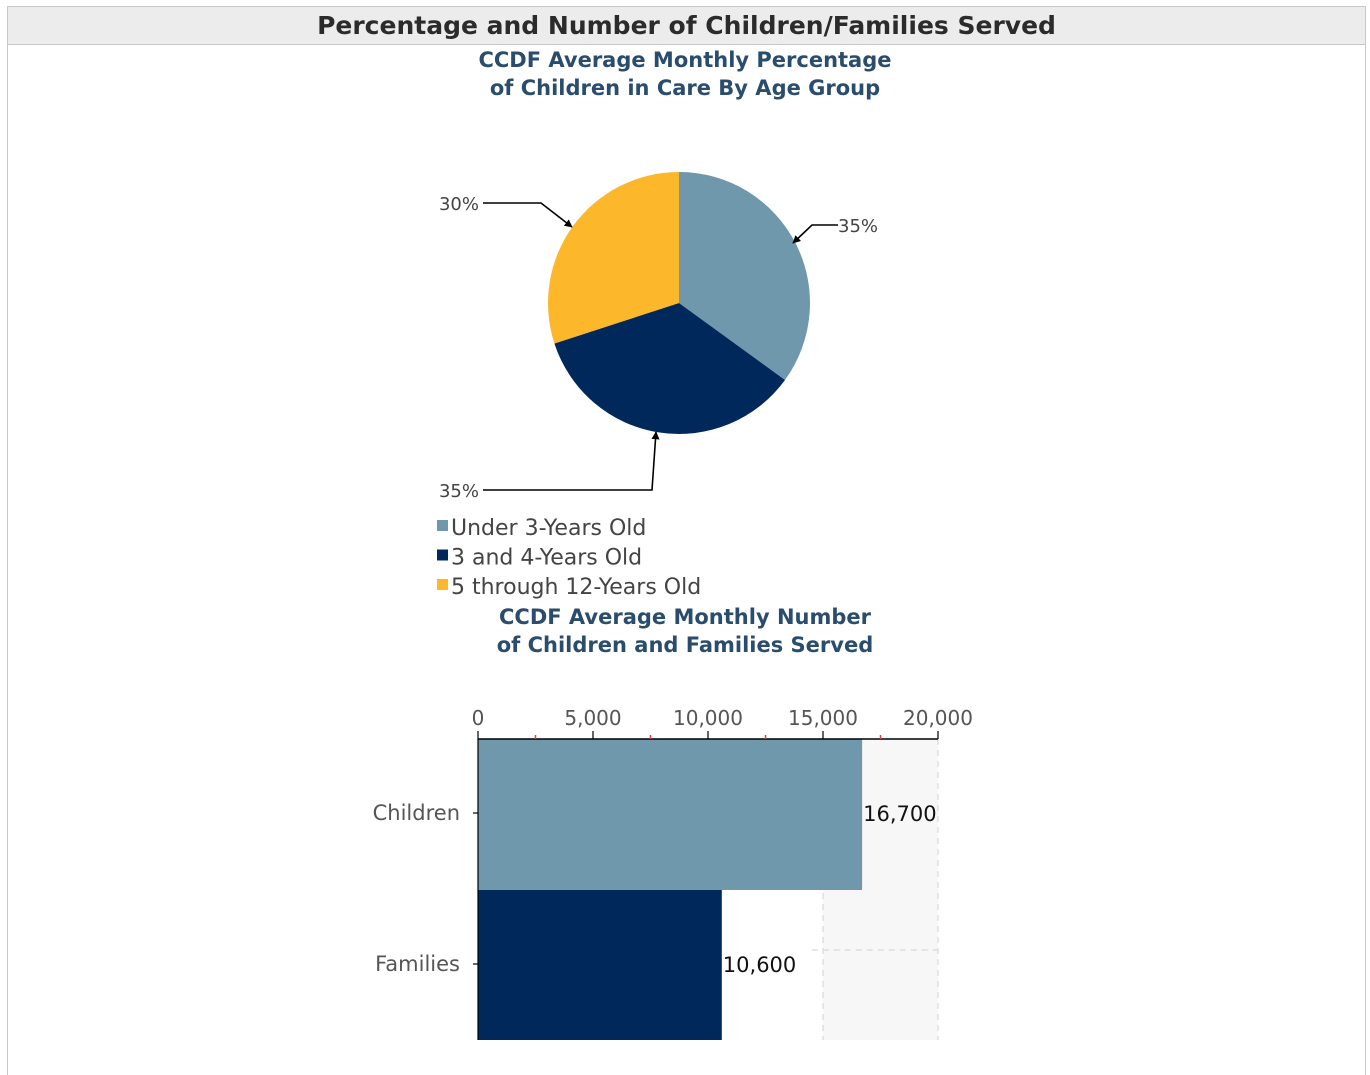 The width and height of the screenshot is (1370, 1075). What do you see at coordinates (416, 813) in the screenshot?
I see `category-label-children: Children` at bounding box center [416, 813].